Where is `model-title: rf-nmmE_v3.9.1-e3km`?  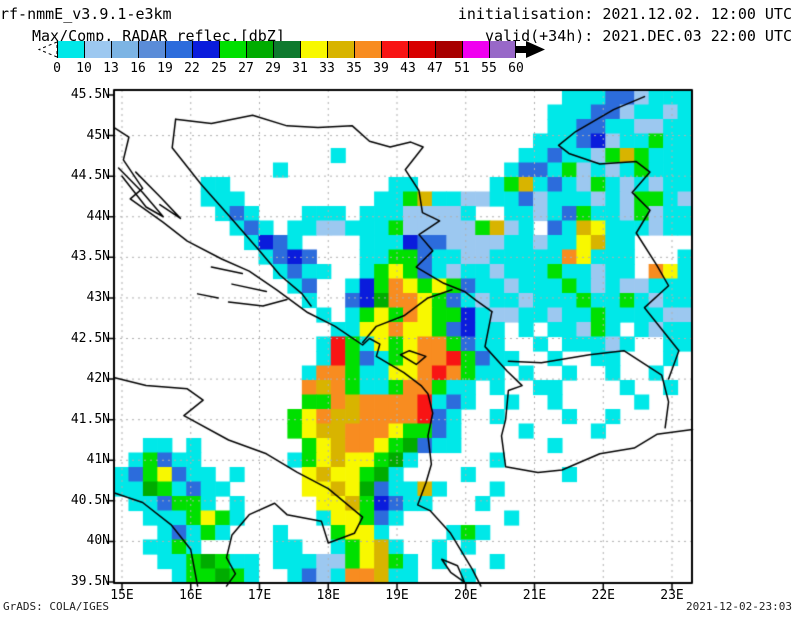 model-title: rf-nmmE_v3.9.1-e3km is located at coordinates (86, 14).